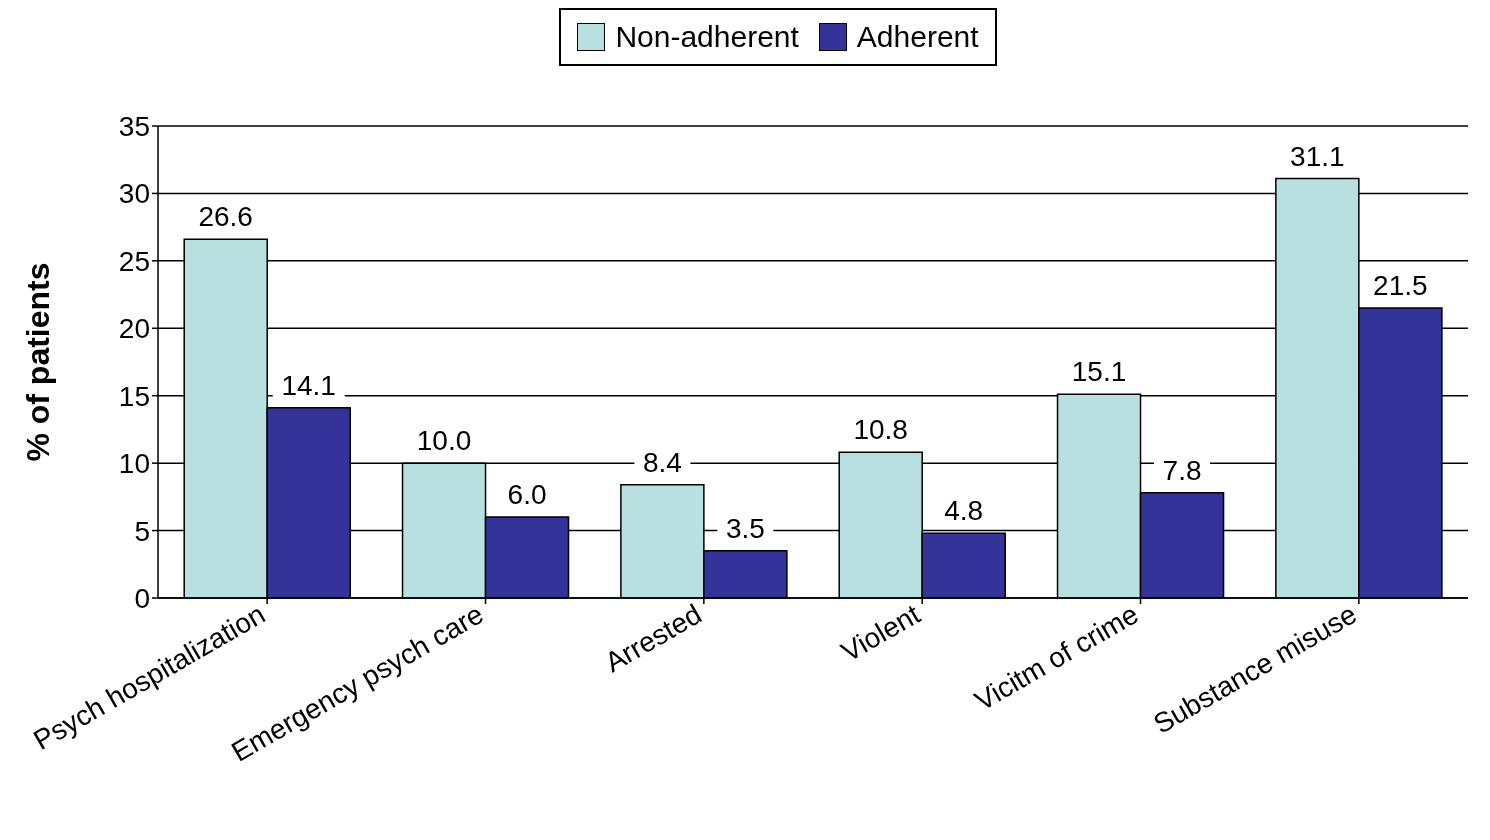  I want to click on legend-label: Non-adherent, so click(706, 37).